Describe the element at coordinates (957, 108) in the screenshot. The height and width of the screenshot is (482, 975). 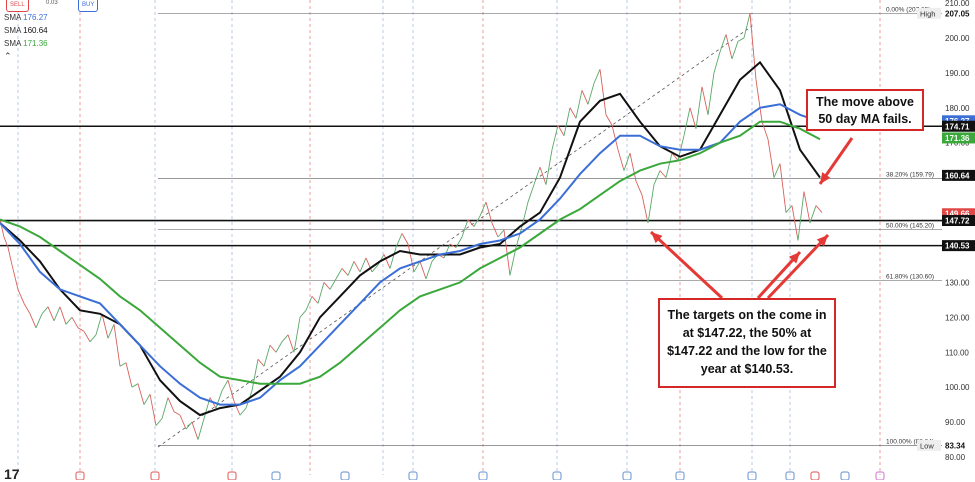
I see `y-tick-label: 180.00` at that location.